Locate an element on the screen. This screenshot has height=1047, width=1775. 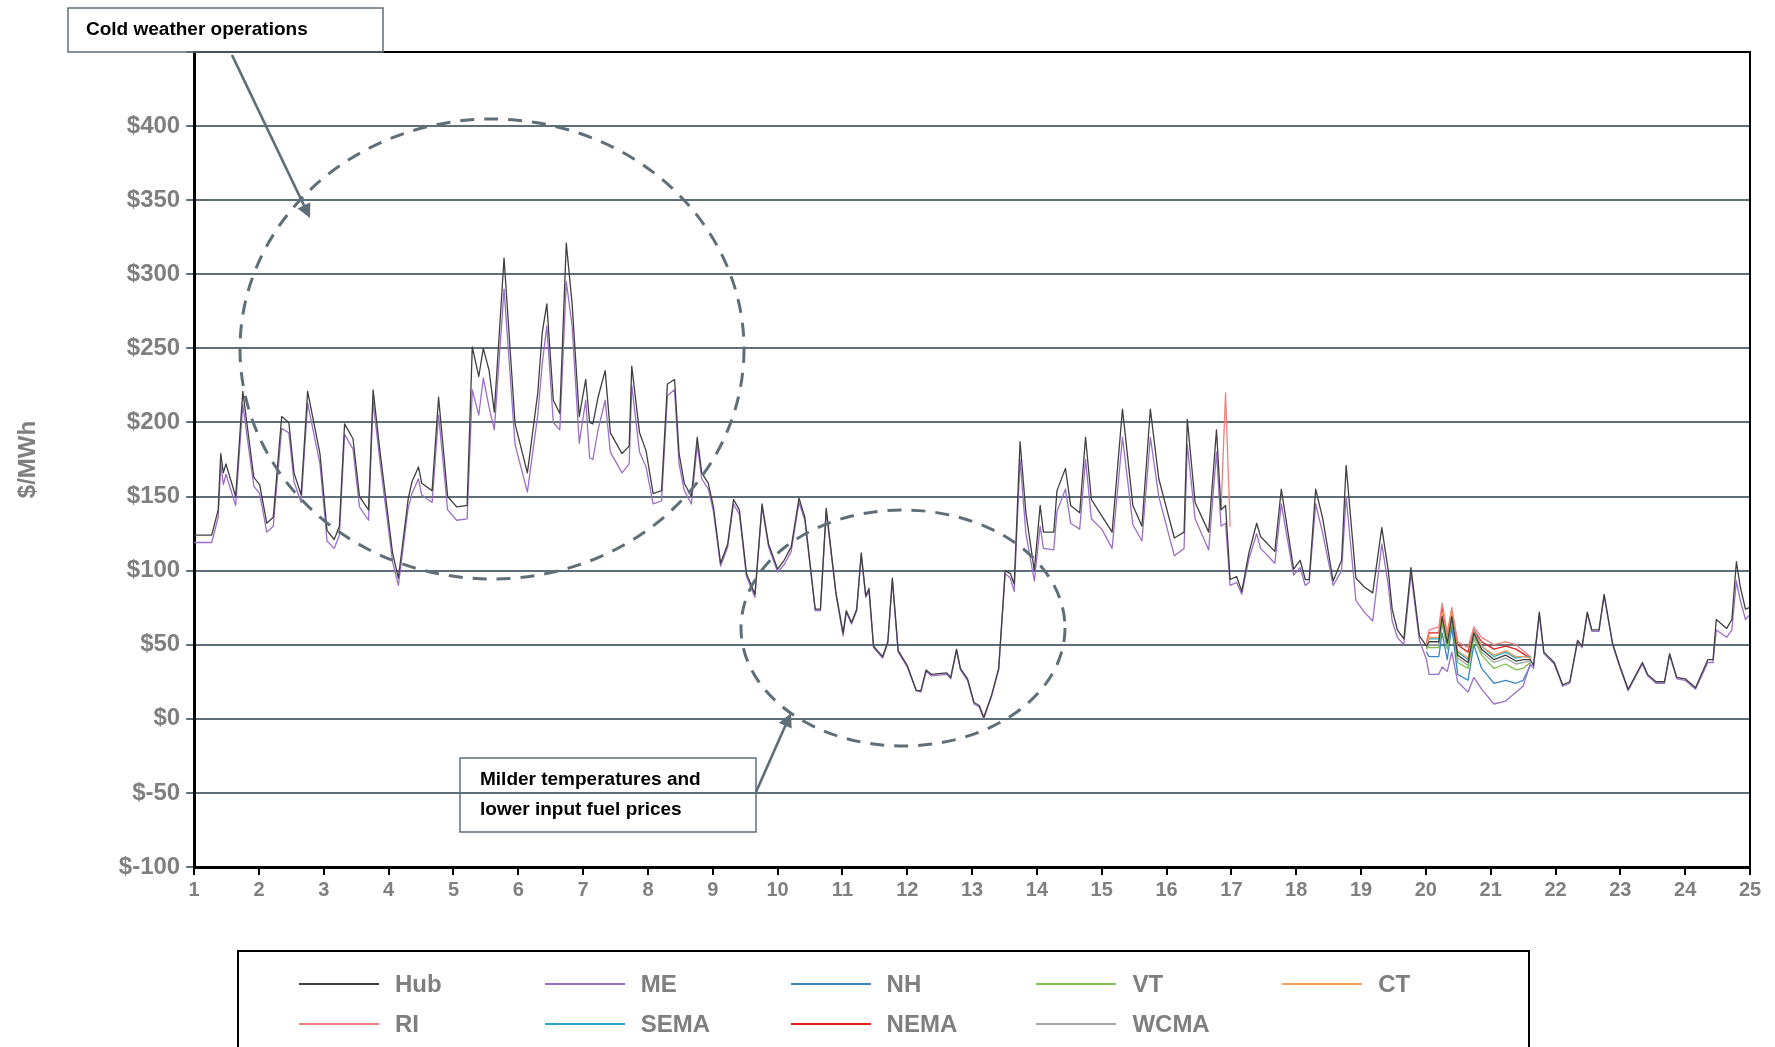
x-tick-label: 25 is located at coordinates (1750, 888).